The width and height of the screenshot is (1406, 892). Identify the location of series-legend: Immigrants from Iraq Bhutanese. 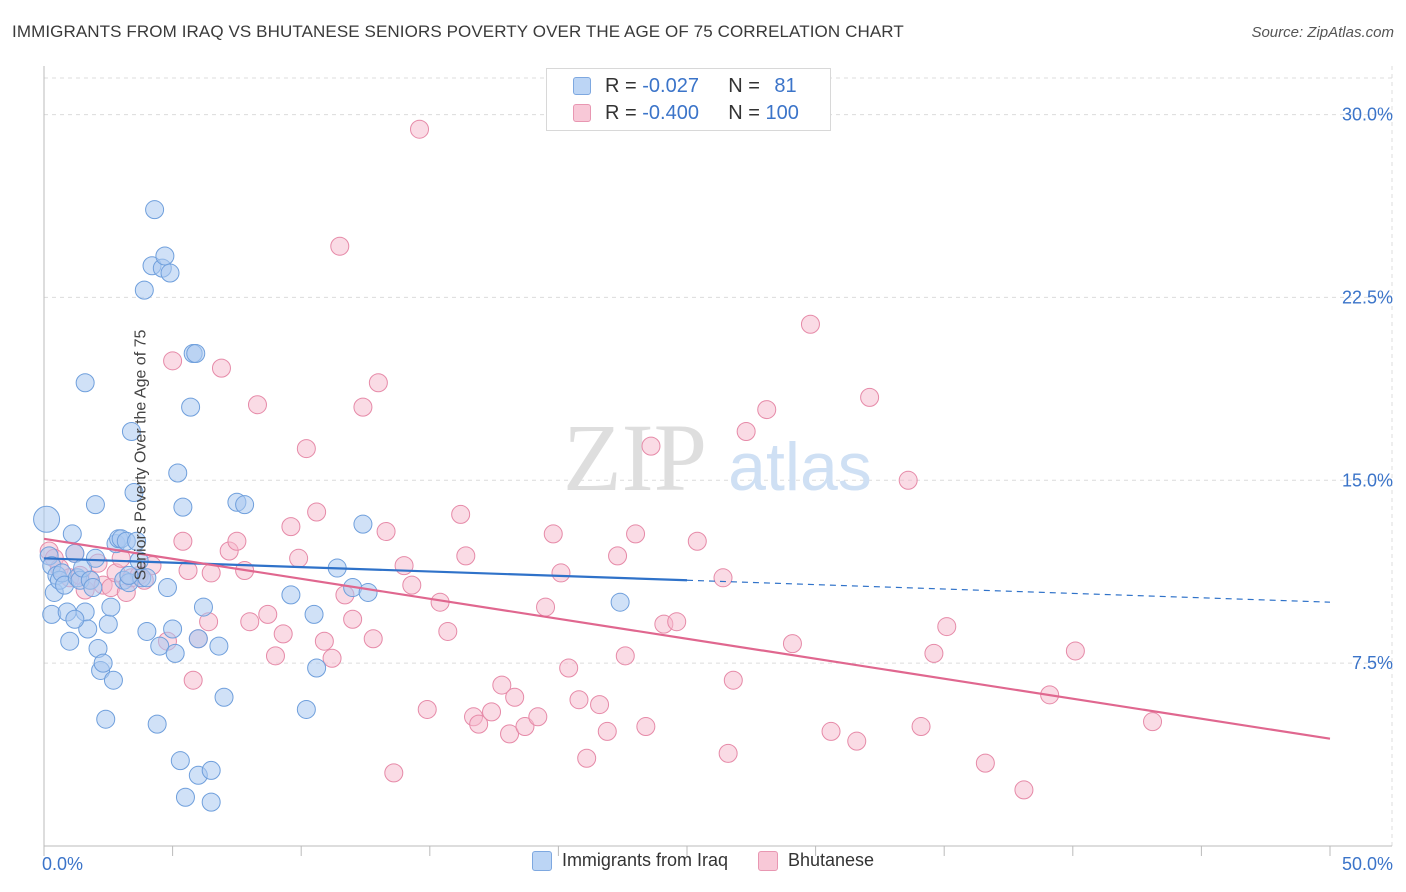
(703, 860).